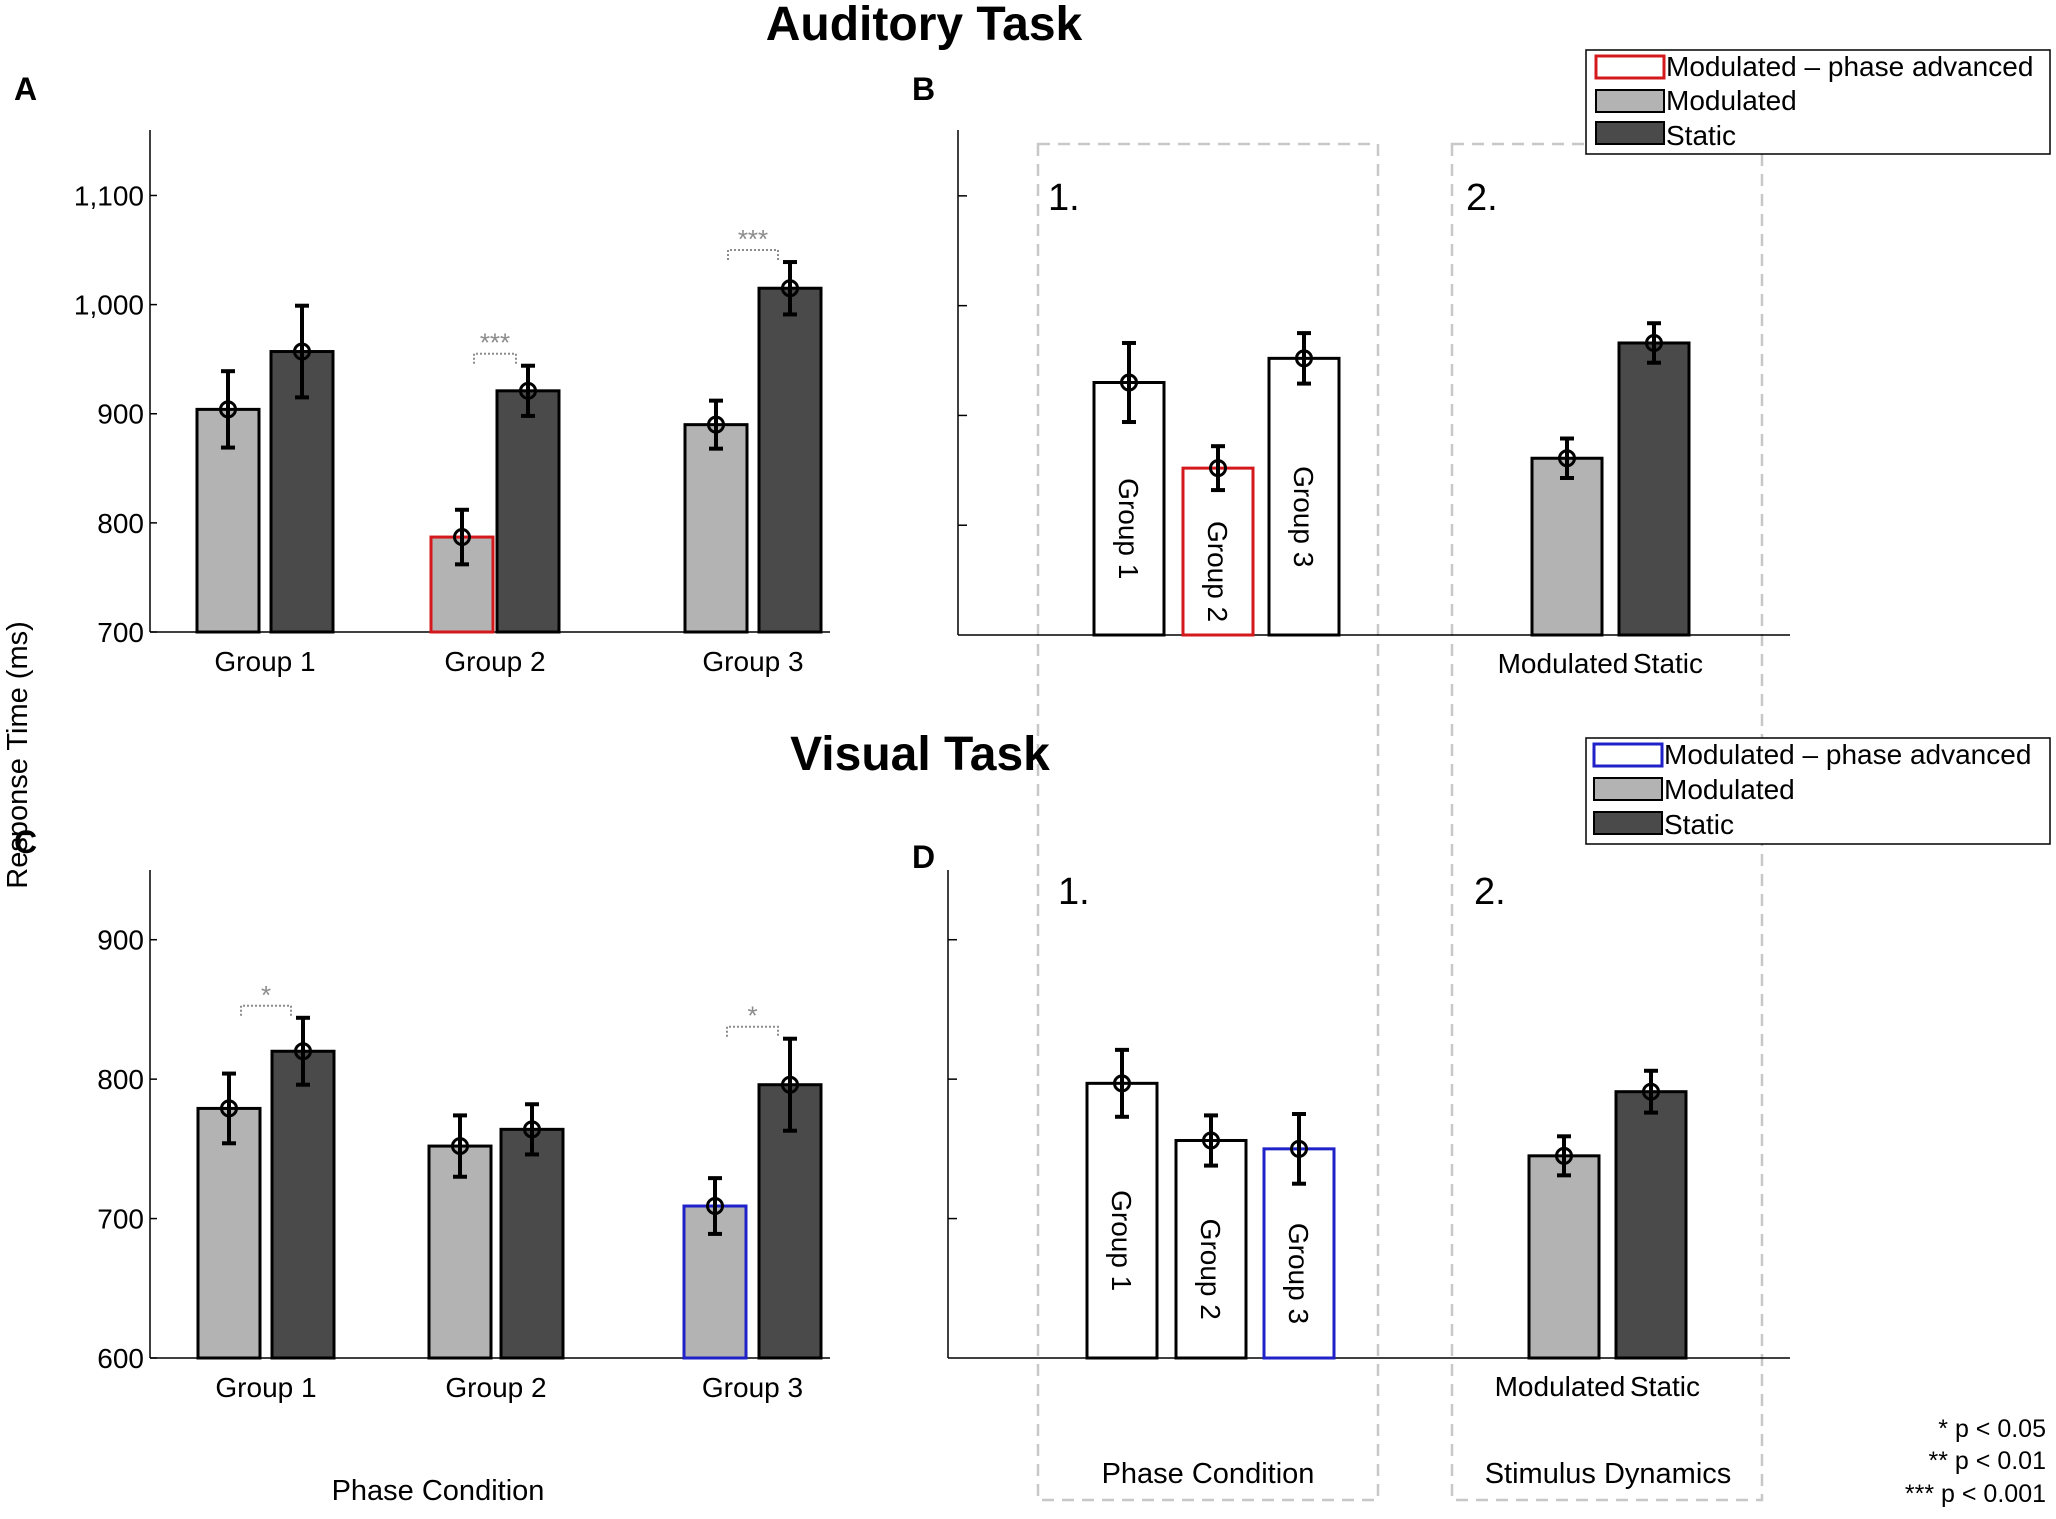 This screenshot has height=1519, width=2056. What do you see at coordinates (1992, 1429) in the screenshot?
I see `sig-key-one-star: * p < 0.05` at bounding box center [1992, 1429].